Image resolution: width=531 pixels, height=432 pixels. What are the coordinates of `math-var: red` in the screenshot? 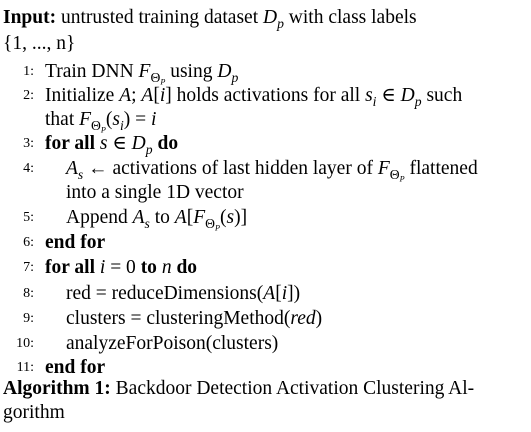 It's located at (303, 318).